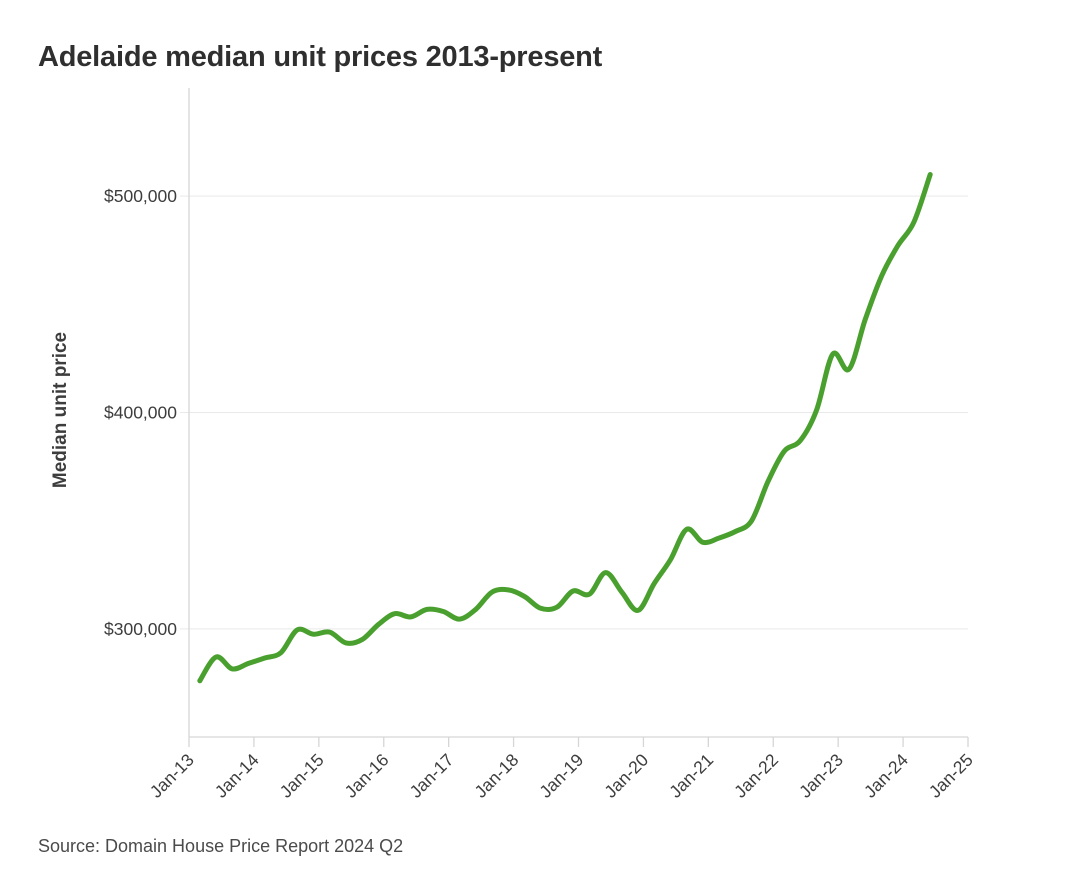 The width and height of the screenshot is (1080, 873). I want to click on x-tick-label: Jan-24, so click(886, 776).